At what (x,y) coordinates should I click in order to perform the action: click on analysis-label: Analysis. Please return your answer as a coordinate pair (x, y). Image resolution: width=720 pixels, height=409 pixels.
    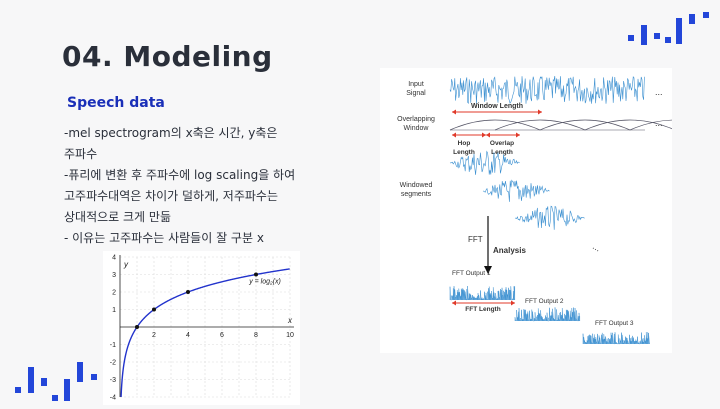
    Looking at the image, I should click on (509, 250).